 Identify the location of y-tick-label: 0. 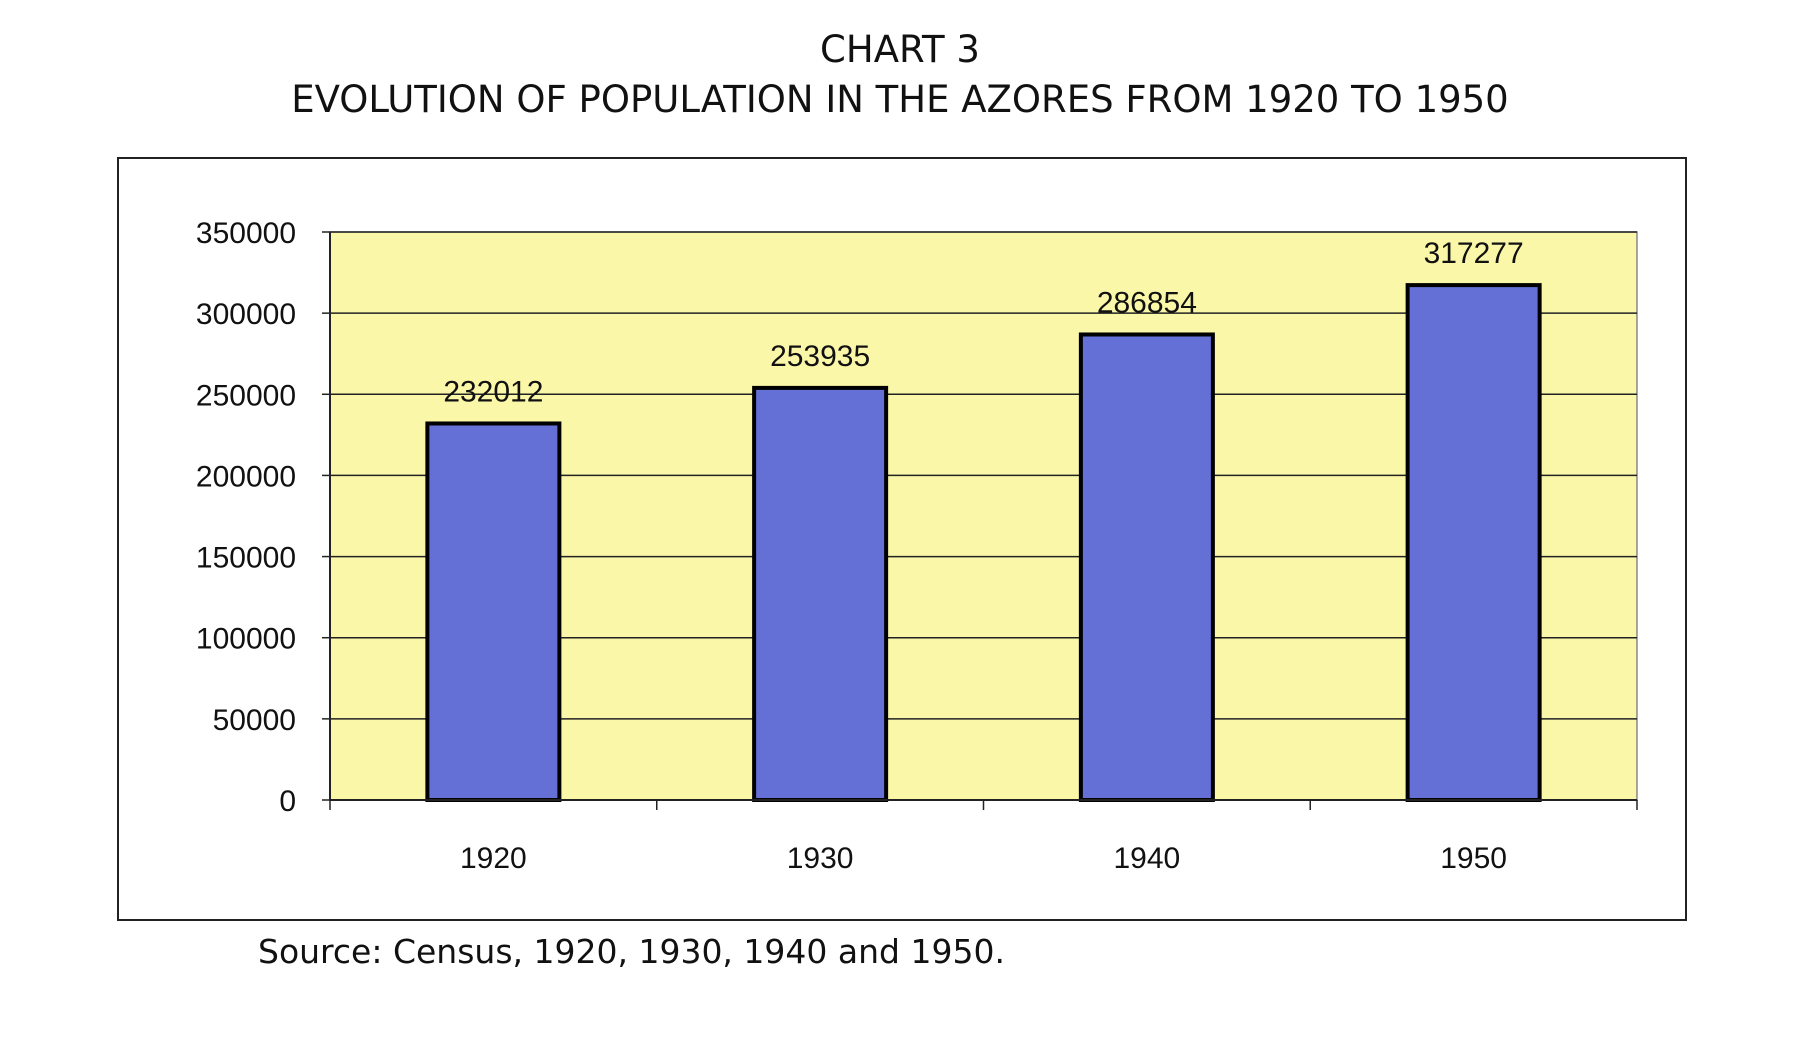
(287, 801).